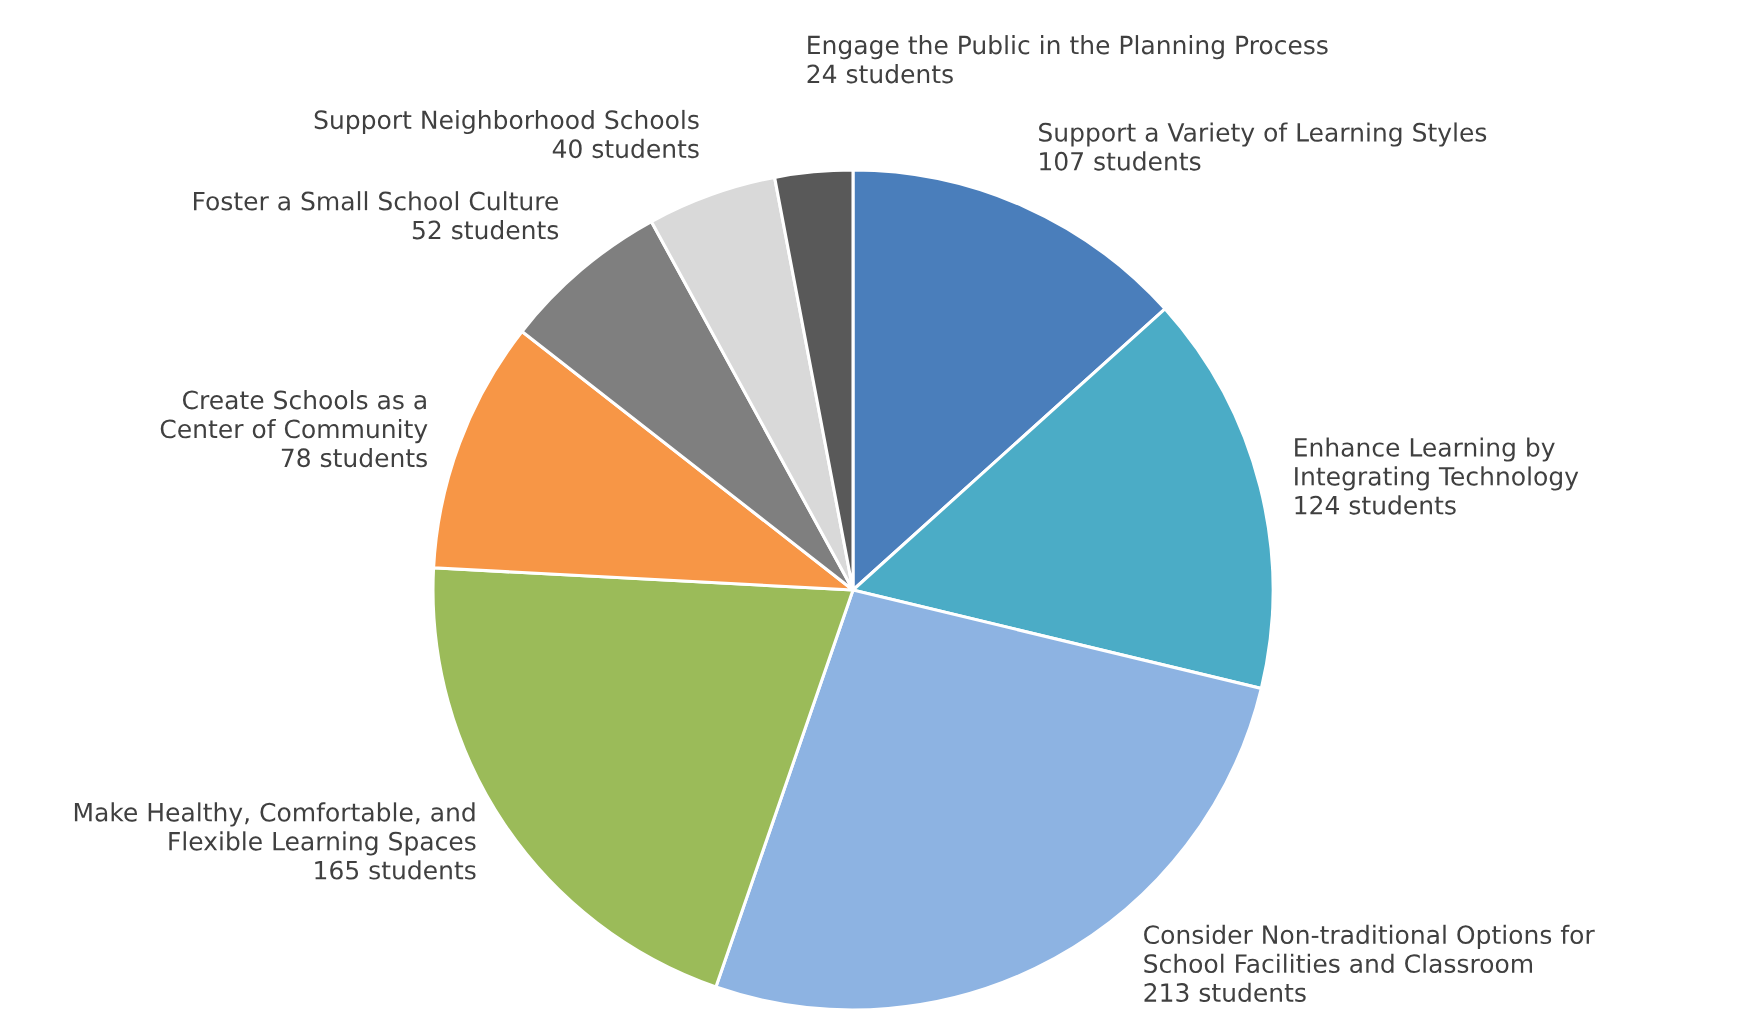 The width and height of the screenshot is (1752, 1033). What do you see at coordinates (376, 201) in the screenshot?
I see `slice-label: Foster a Small School Culture` at bounding box center [376, 201].